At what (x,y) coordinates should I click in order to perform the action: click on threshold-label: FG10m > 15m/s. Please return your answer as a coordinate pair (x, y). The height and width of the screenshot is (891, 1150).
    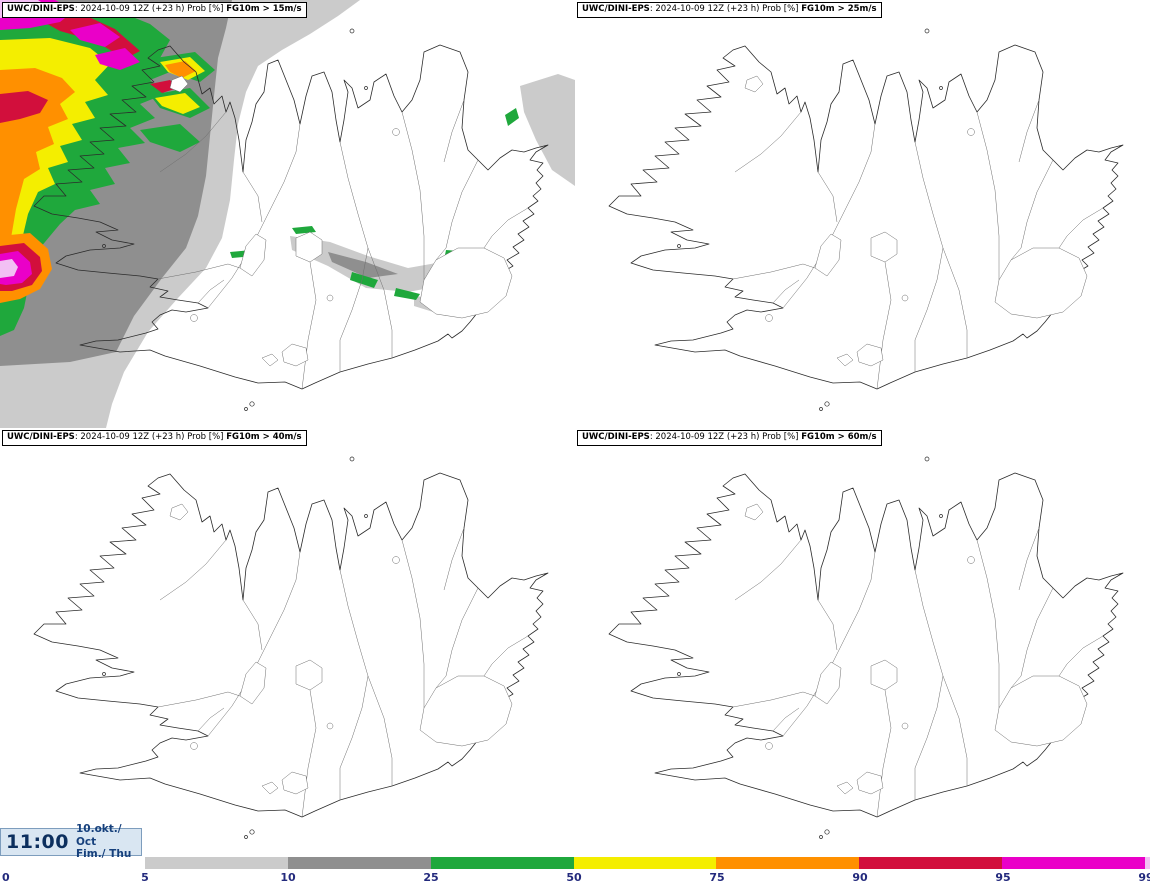
    Looking at the image, I should click on (264, 9).